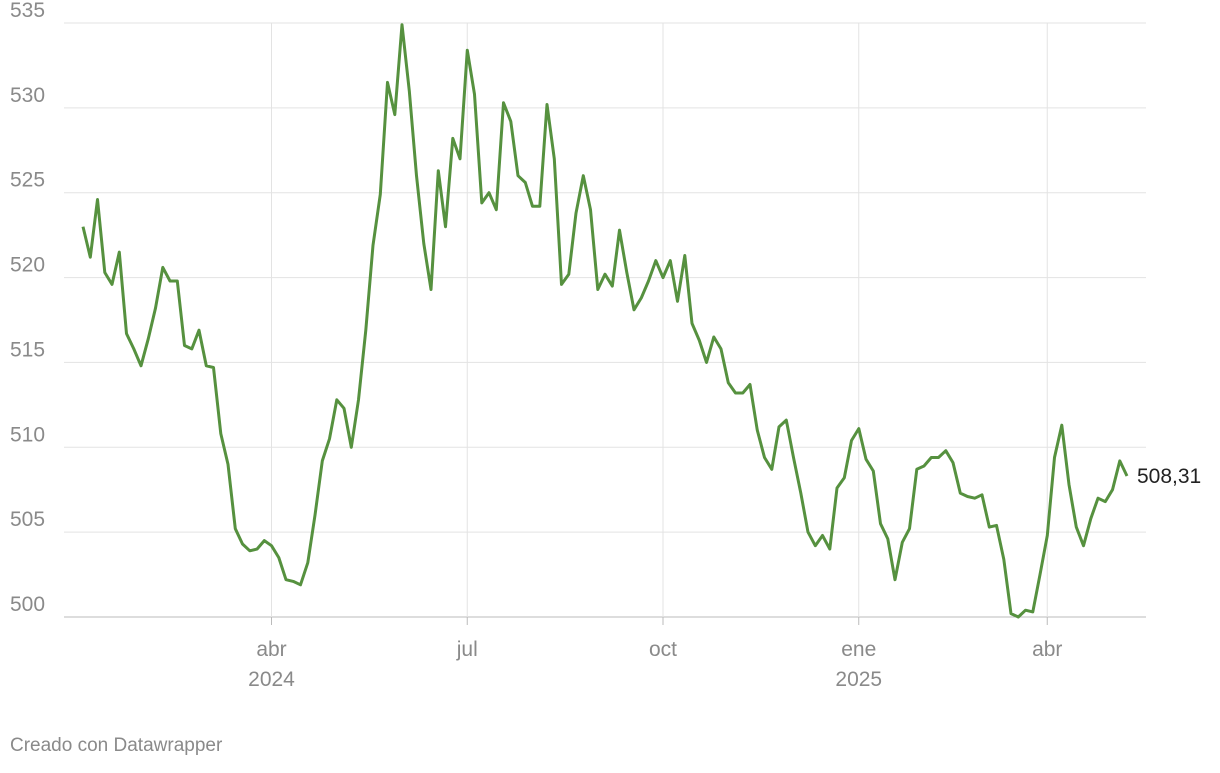  What do you see at coordinates (116, 745) in the screenshot?
I see `credit: Creado con Datawrapper` at bounding box center [116, 745].